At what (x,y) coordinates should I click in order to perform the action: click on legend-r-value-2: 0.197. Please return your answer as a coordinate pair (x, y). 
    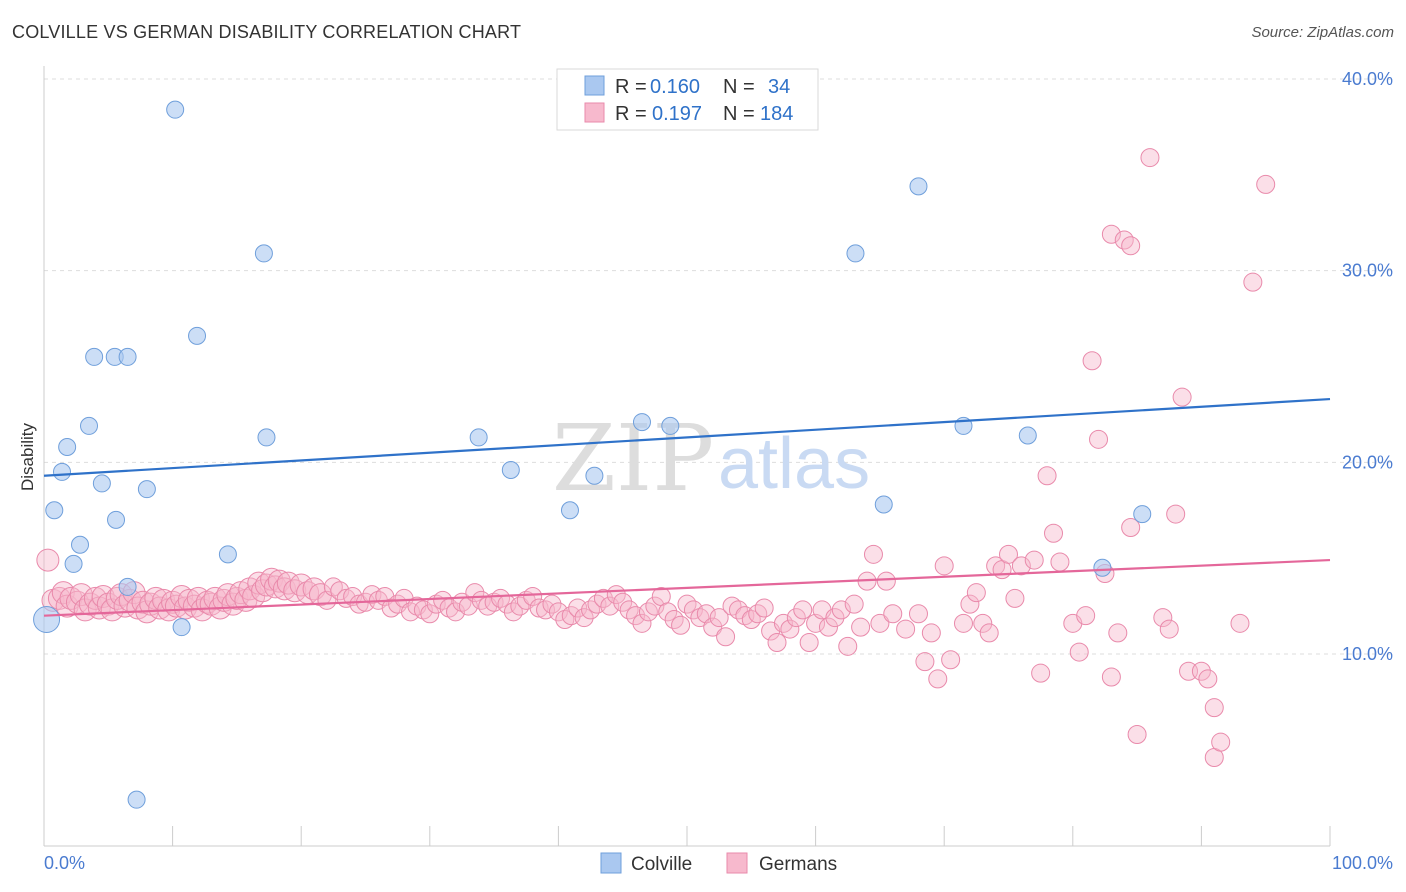
    Looking at the image, I should click on (677, 114).